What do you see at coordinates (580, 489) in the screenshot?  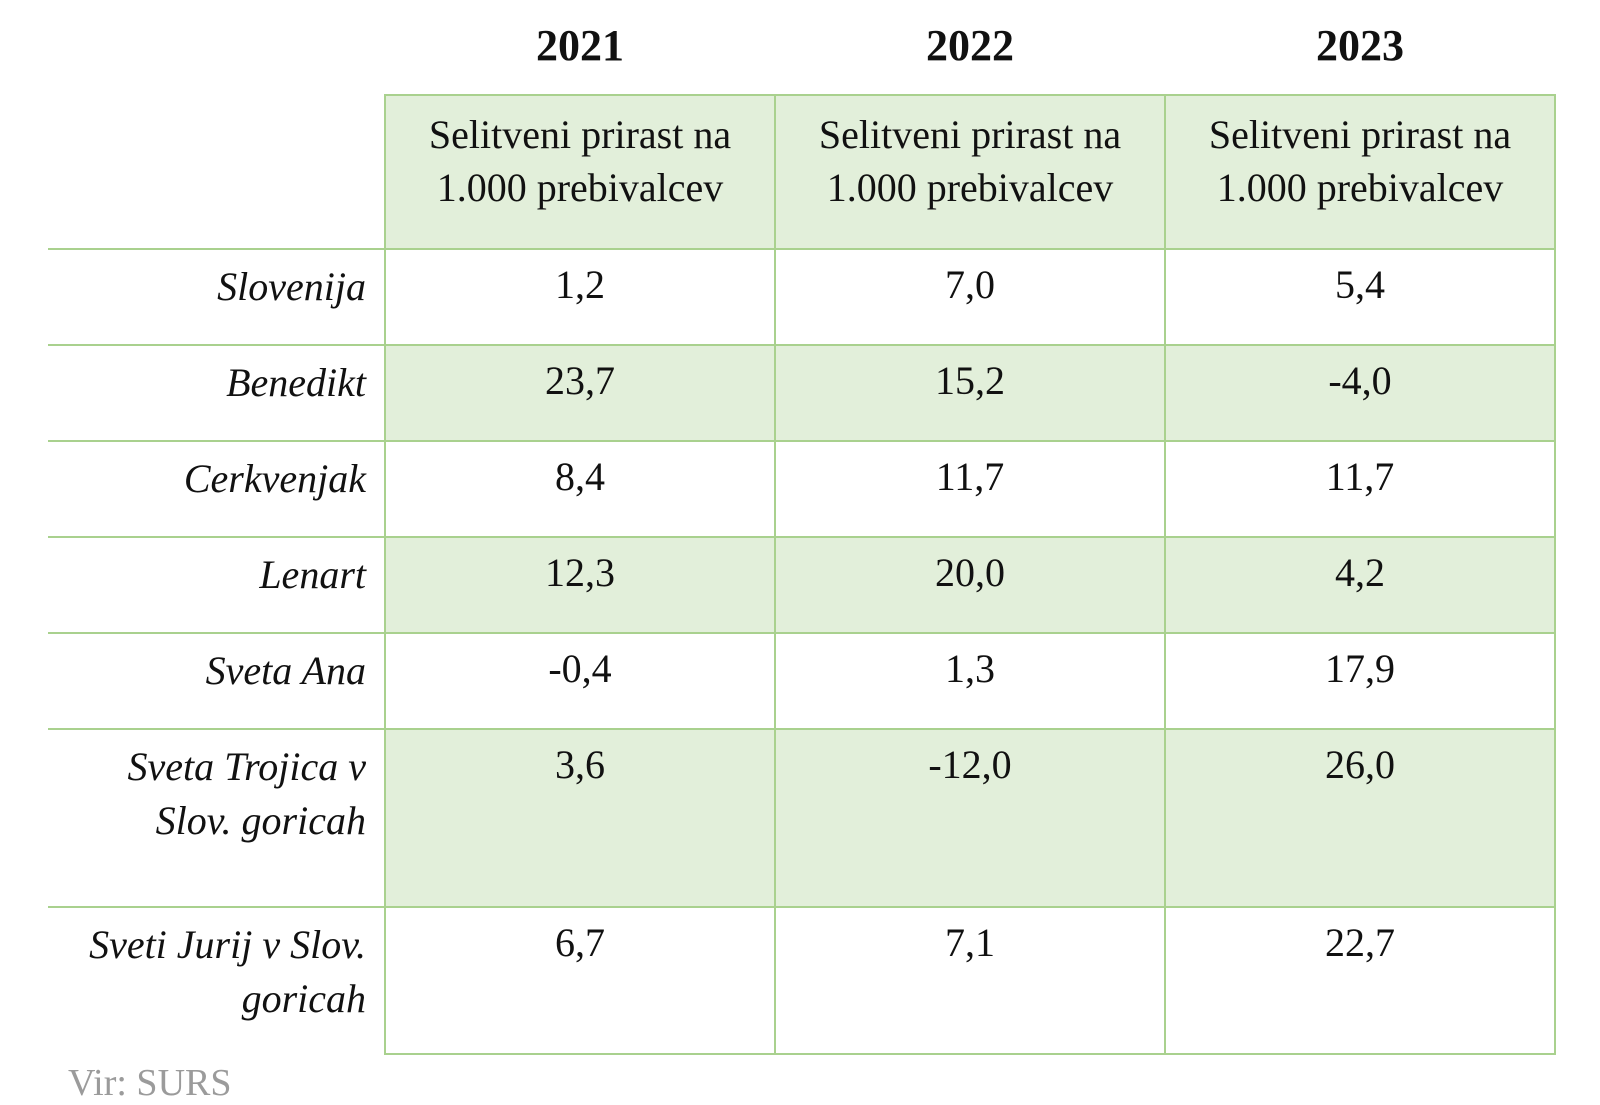 I see `value-cell: 8,4` at bounding box center [580, 489].